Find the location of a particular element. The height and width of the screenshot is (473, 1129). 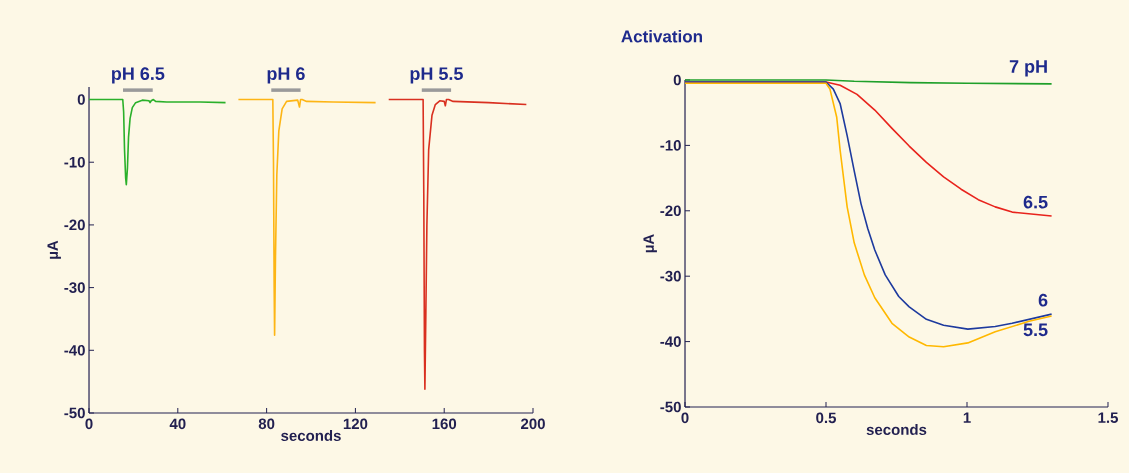

series-label: 5.5 is located at coordinates (1035, 330).